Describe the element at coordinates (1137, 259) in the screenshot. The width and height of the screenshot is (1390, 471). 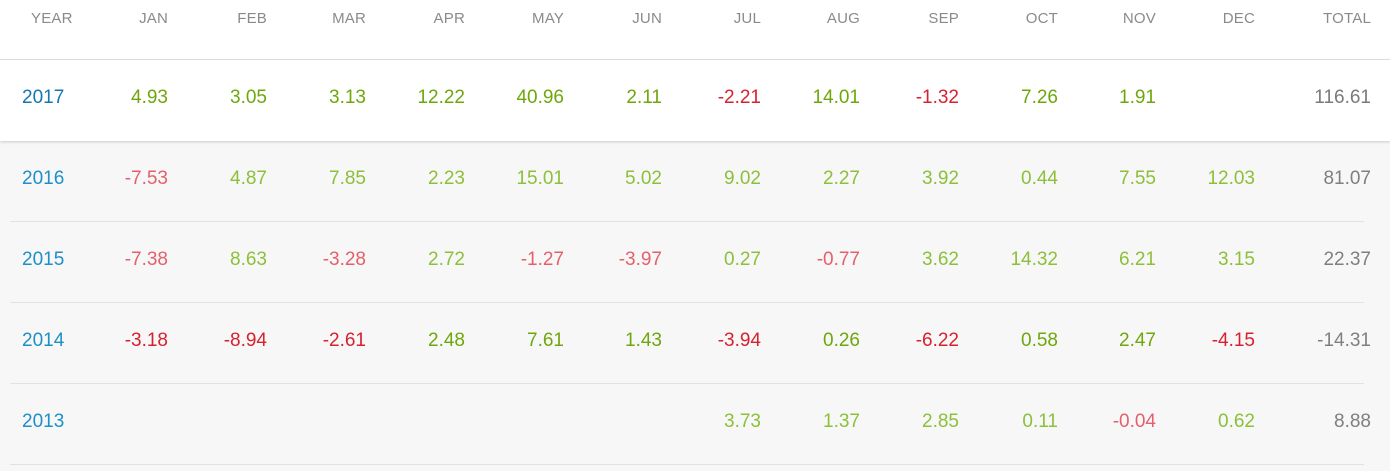
I see `cell-nov: 6.21` at that location.